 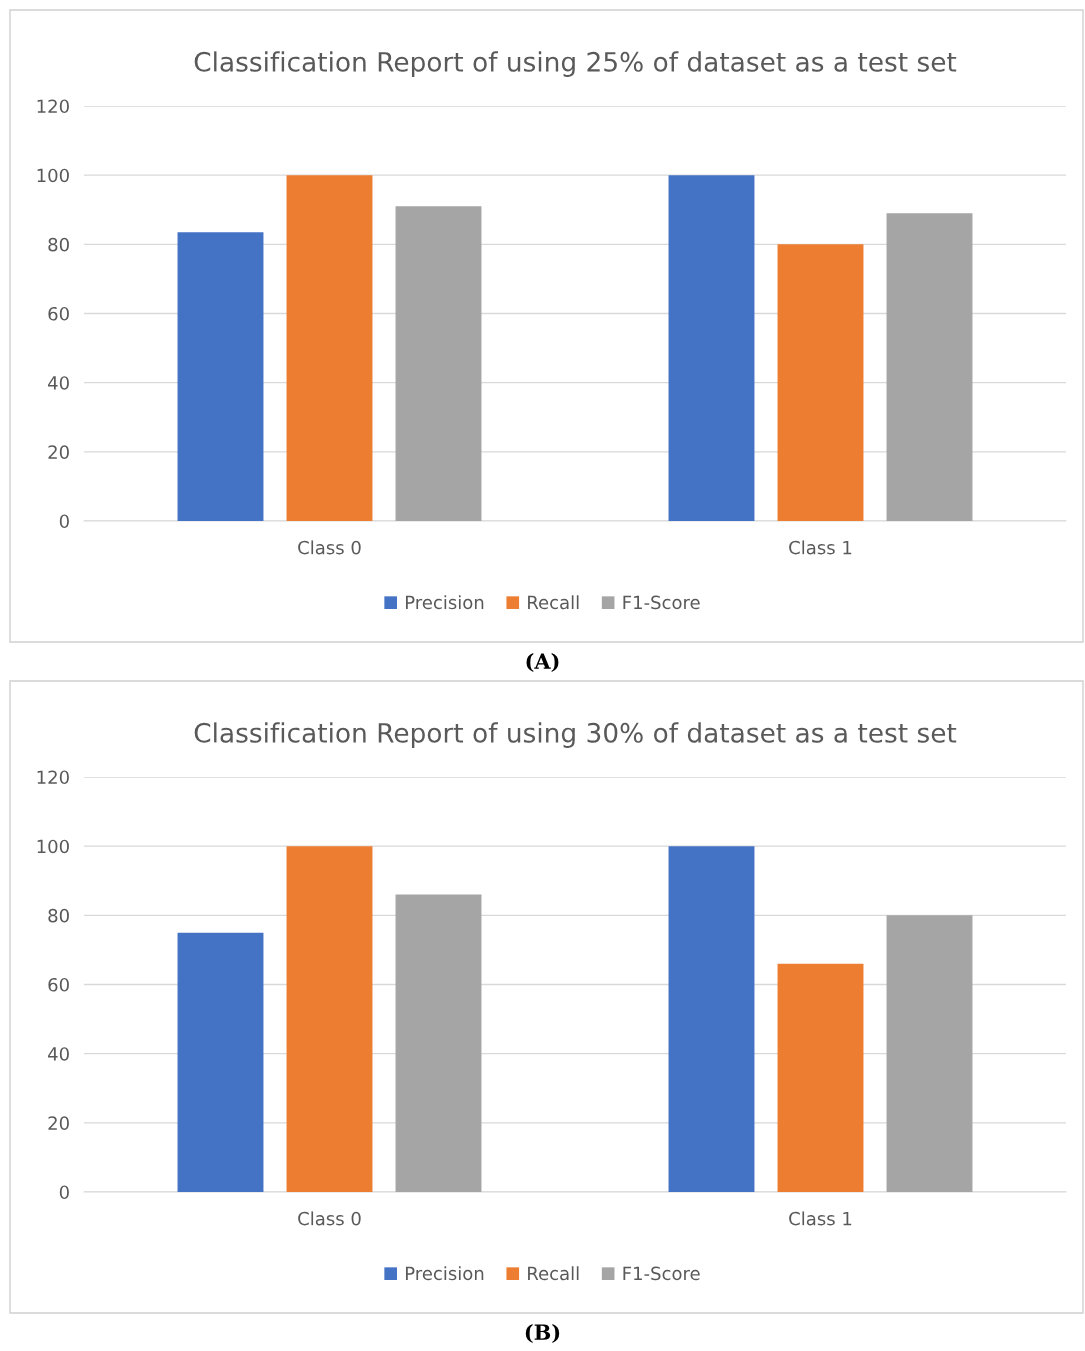 What do you see at coordinates (575, 64) in the screenshot?
I see `chart-title: Classification Report of using 25% of dataset as a test set` at bounding box center [575, 64].